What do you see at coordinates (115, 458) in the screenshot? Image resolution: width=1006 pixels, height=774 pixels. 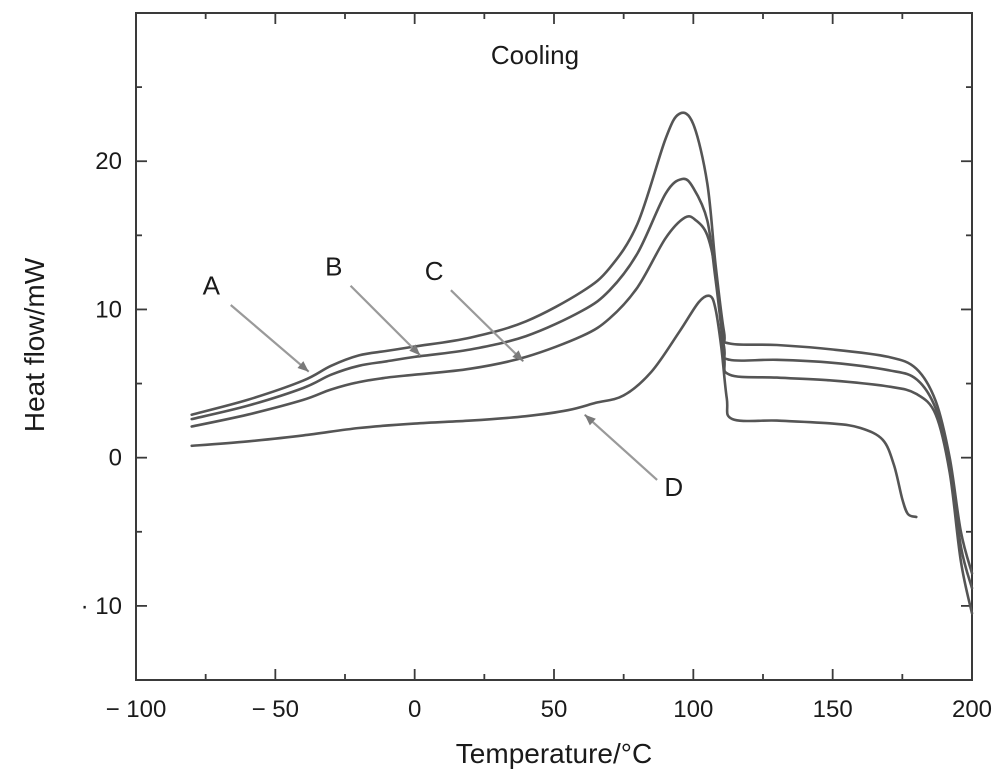 I see `y-tick-label: 0` at bounding box center [115, 458].